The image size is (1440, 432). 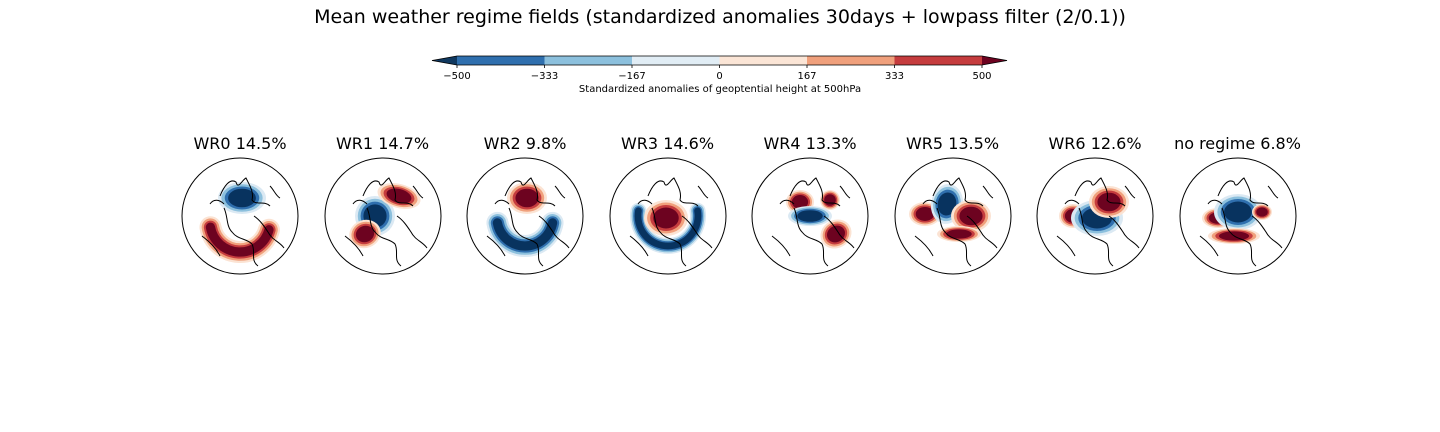 I want to click on panel-title: WR6 12.6%, so click(x=1095, y=143).